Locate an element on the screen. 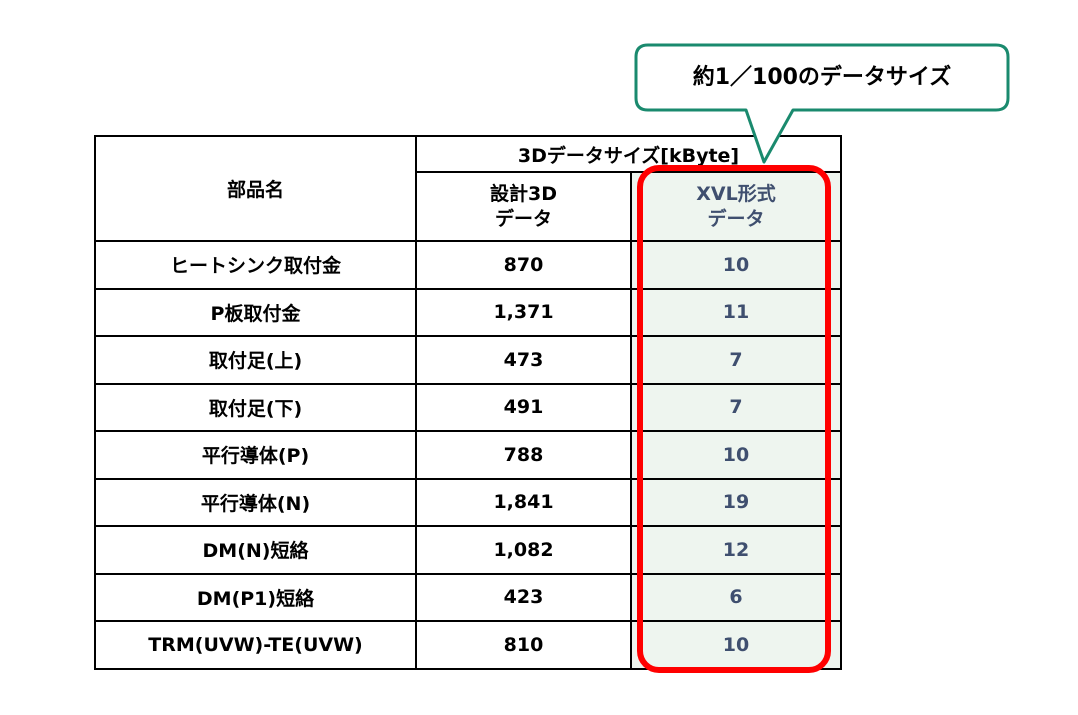 The image size is (1078, 715). xvl-header-line1: XVL形式 is located at coordinates (736, 193).